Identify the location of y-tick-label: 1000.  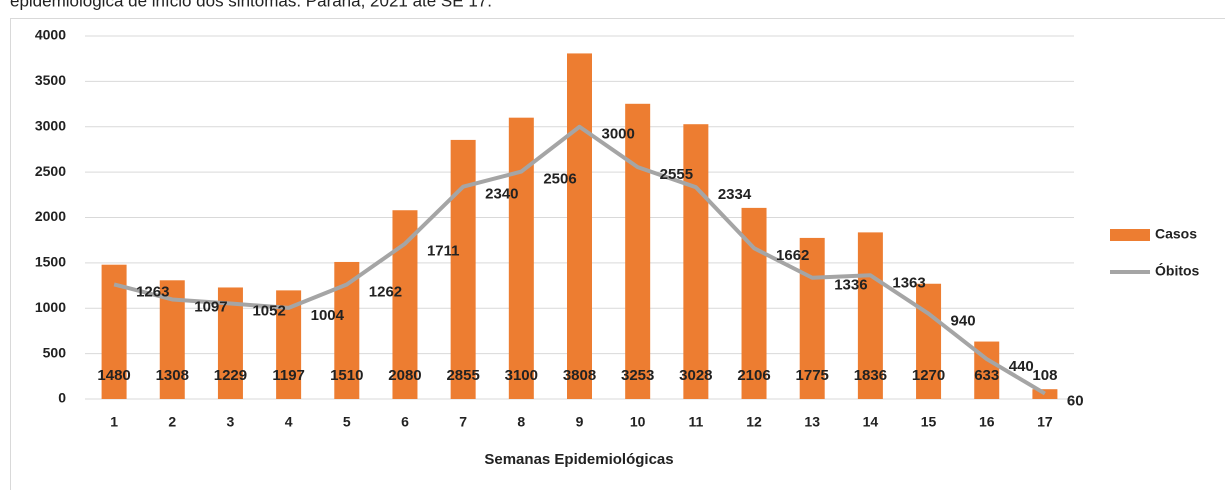
(50, 307).